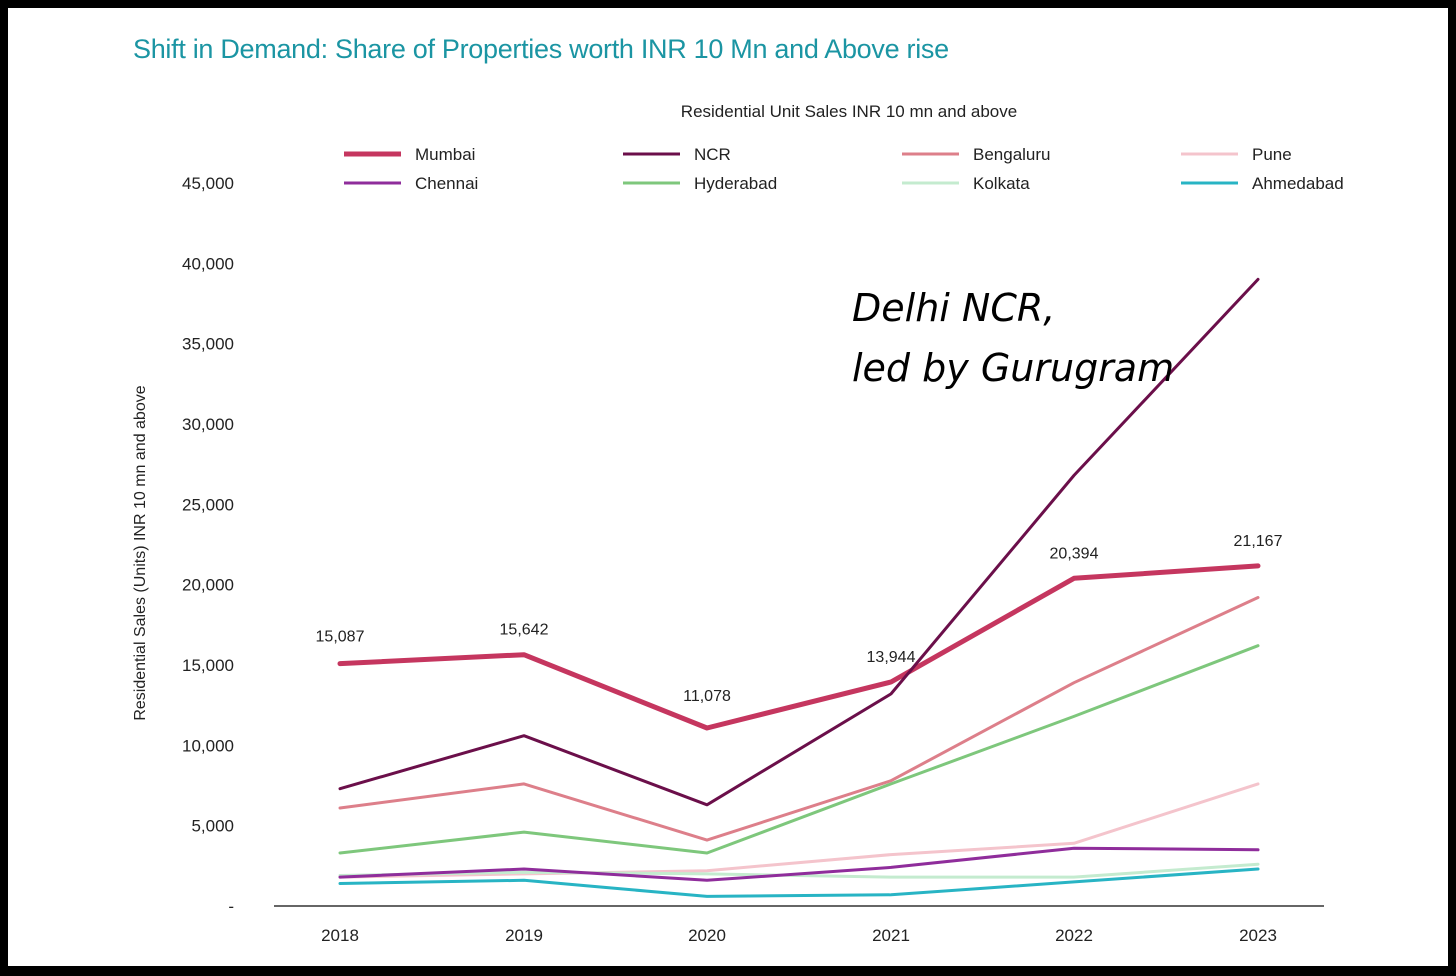  What do you see at coordinates (799, 870) in the screenshot?
I see `series-line-kolkata` at bounding box center [799, 870].